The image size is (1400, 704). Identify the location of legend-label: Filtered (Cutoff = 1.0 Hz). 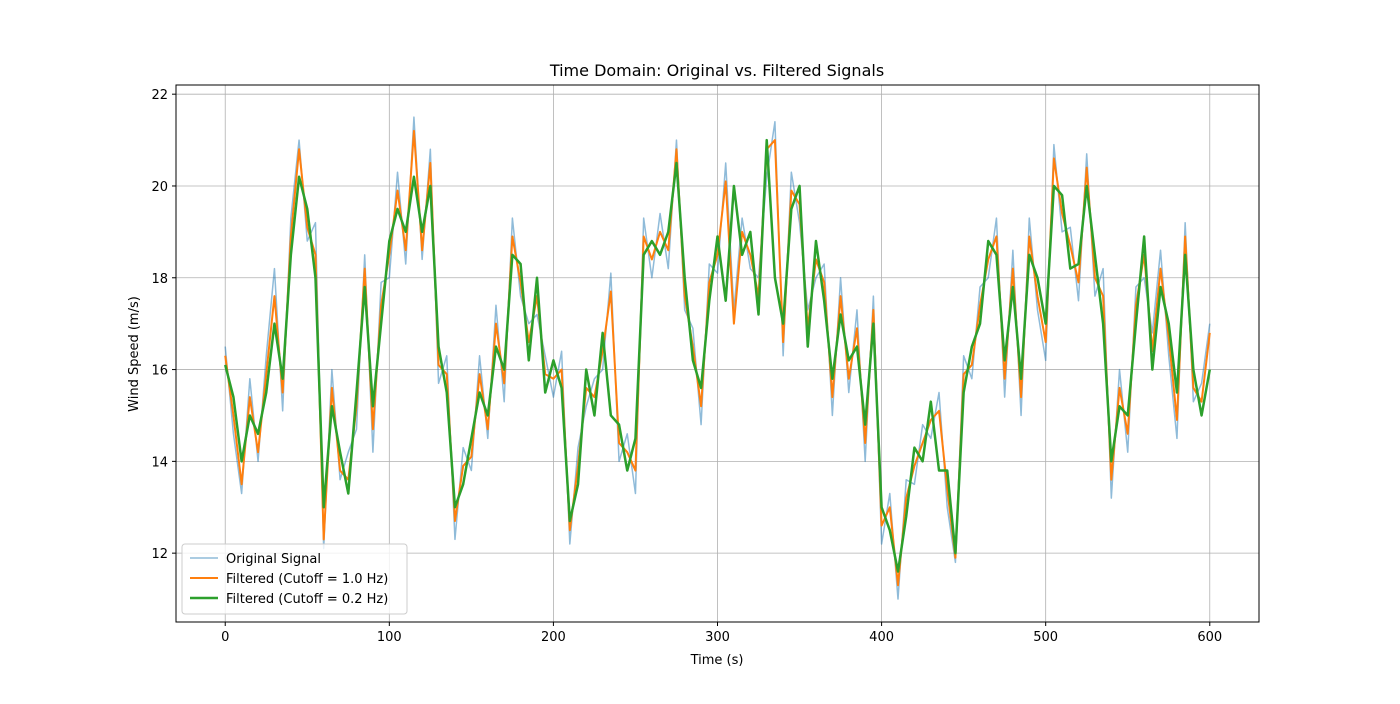
(307, 579).